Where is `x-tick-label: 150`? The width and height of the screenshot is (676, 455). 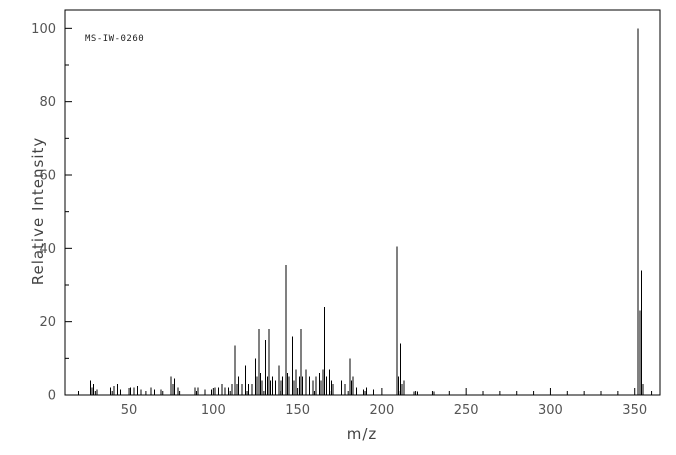 x-tick-label: 150 is located at coordinates (297, 410).